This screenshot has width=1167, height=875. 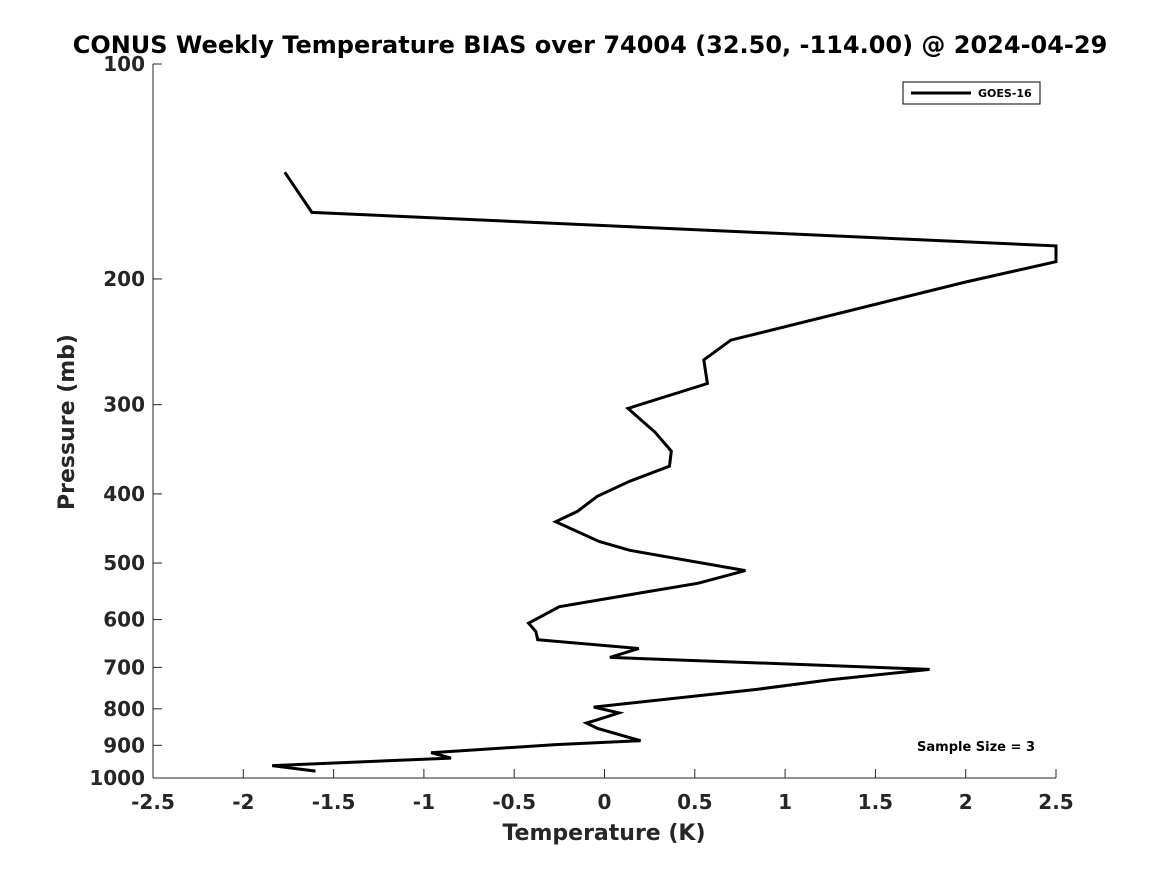 What do you see at coordinates (966, 802) in the screenshot?
I see `x-tick-label: 2` at bounding box center [966, 802].